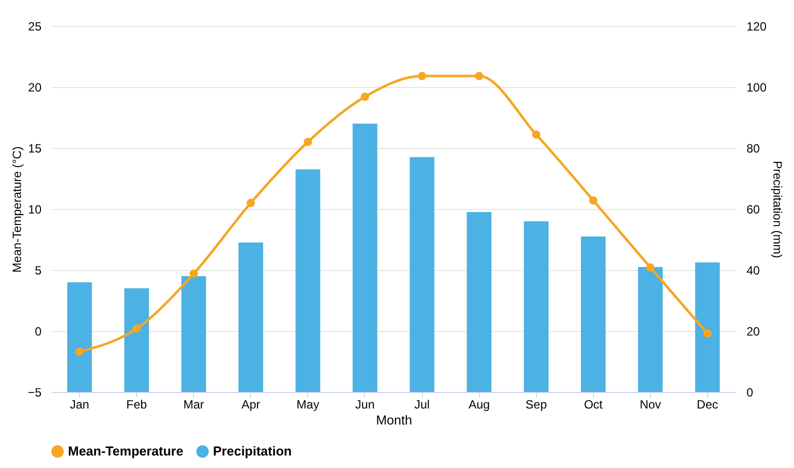  Describe the element at coordinates (756, 87) in the screenshot. I see `y2-tick-label: 100` at that location.